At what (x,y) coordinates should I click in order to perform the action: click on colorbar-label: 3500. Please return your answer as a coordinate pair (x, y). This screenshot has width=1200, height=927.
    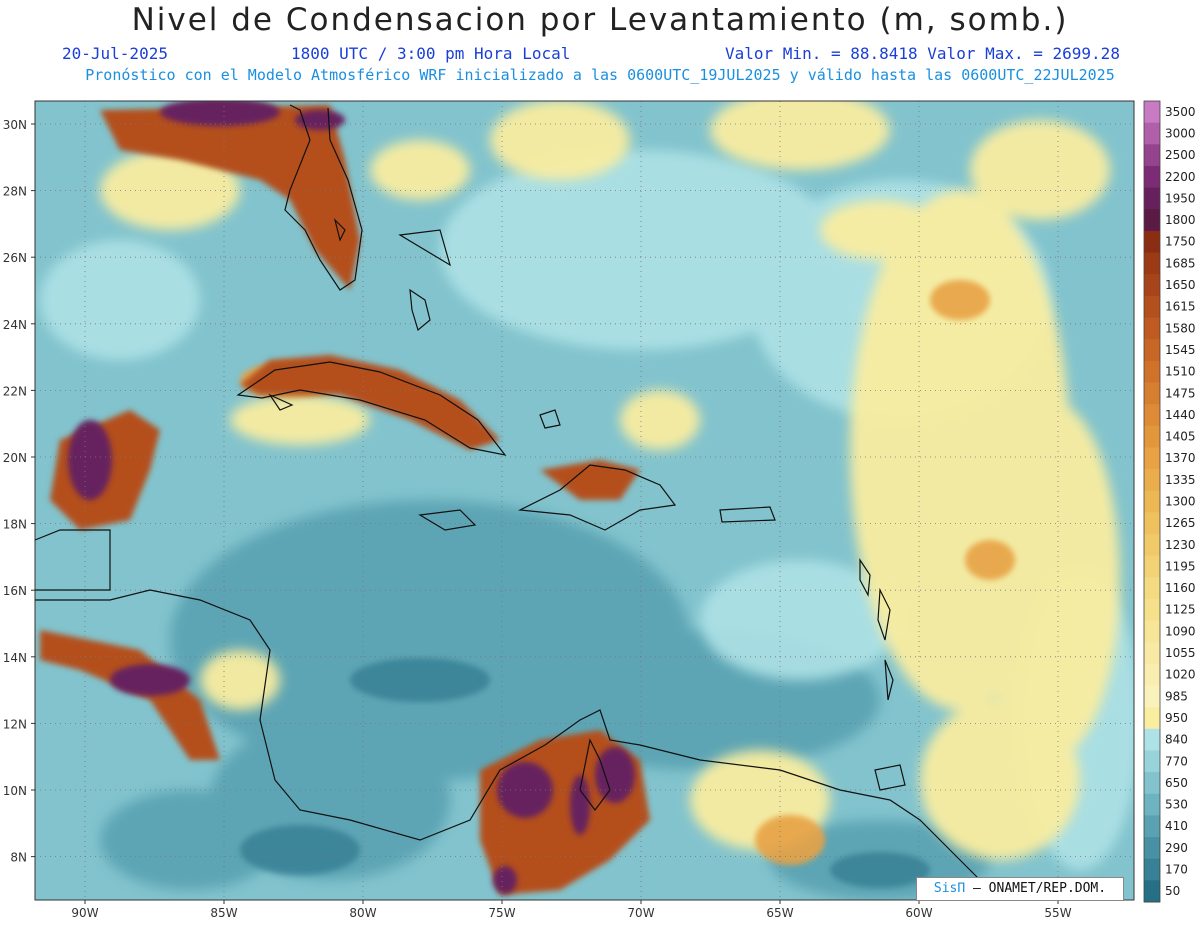
    Looking at the image, I should click on (1180, 112).